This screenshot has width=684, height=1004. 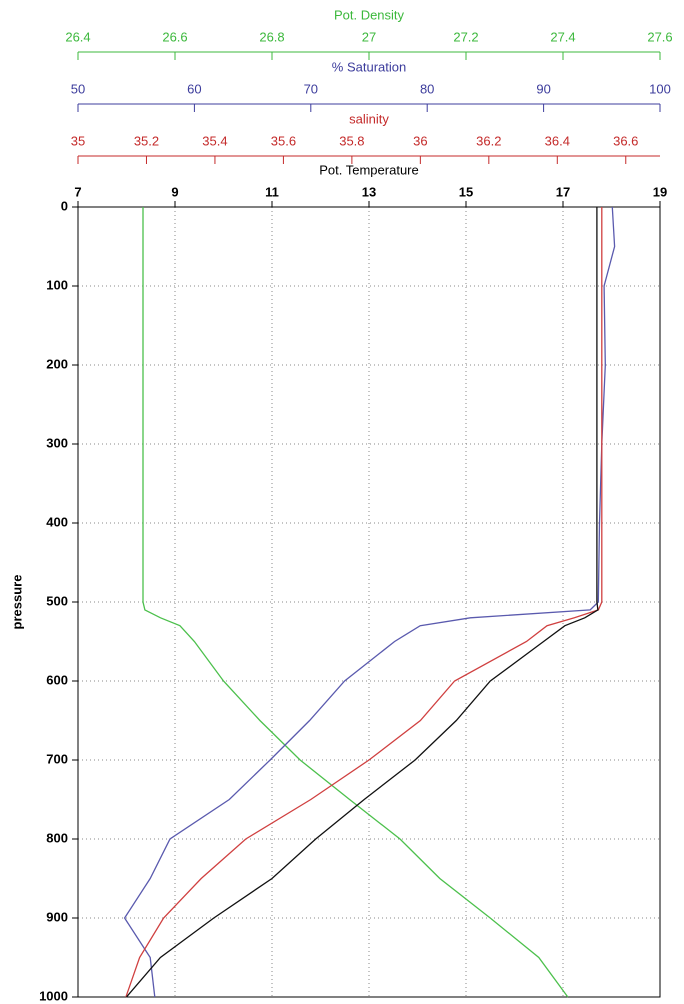 What do you see at coordinates (420, 140) in the screenshot?
I see `x-tick-label: 36` at bounding box center [420, 140].